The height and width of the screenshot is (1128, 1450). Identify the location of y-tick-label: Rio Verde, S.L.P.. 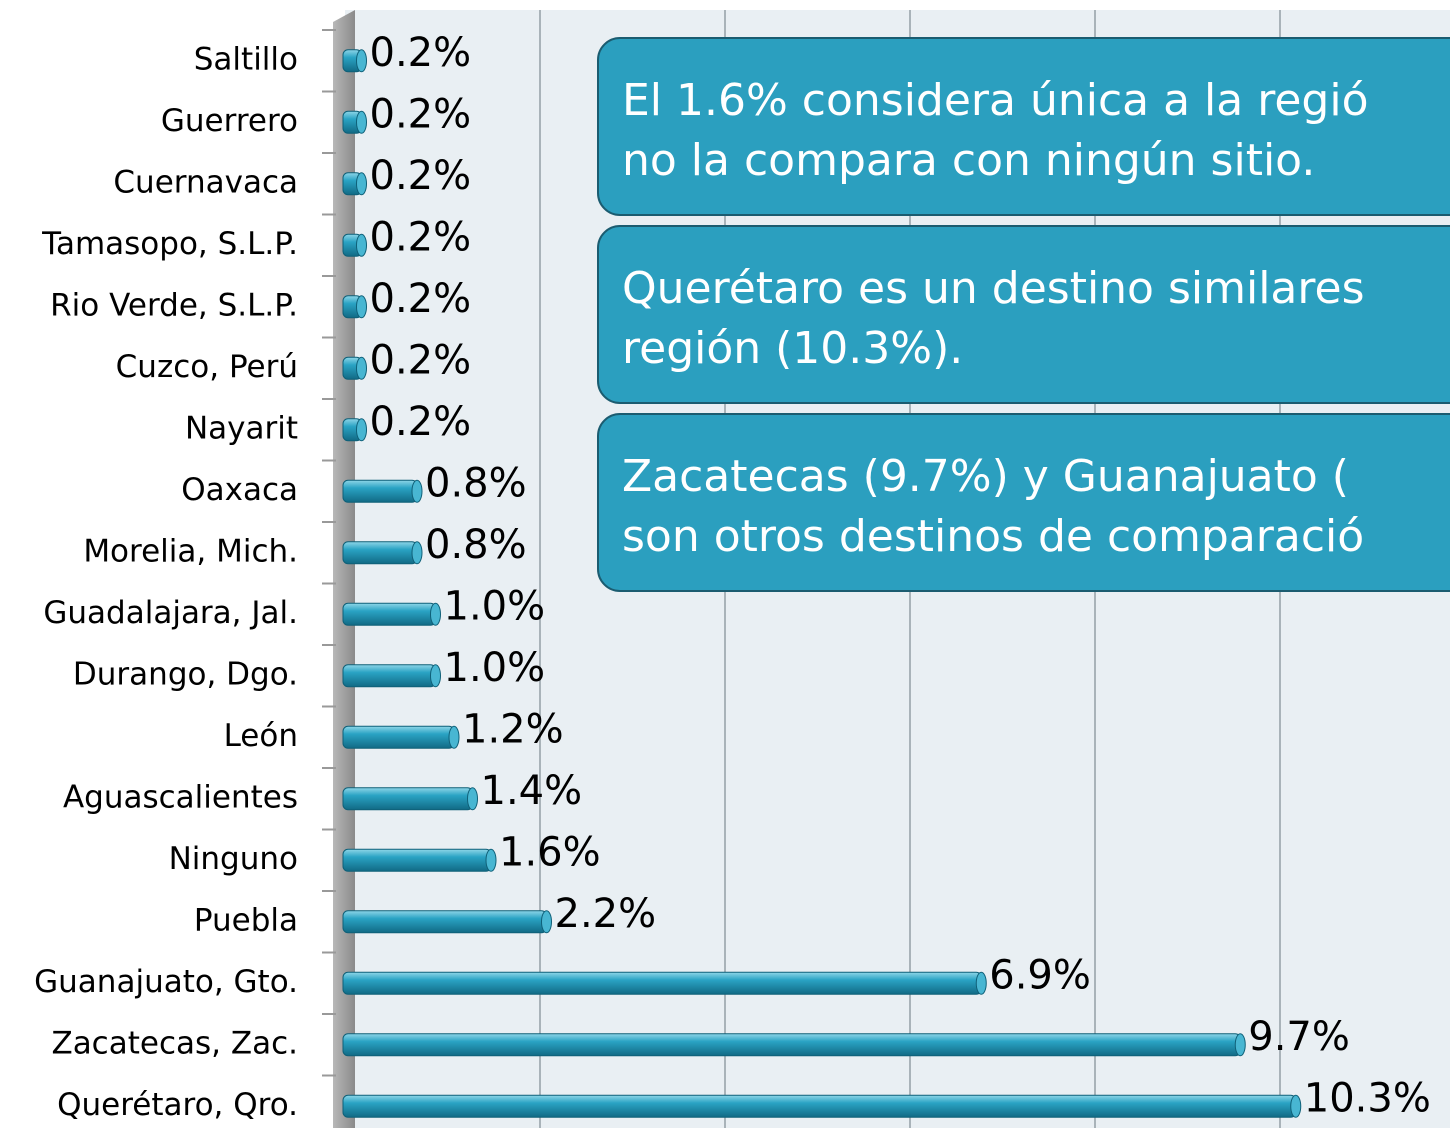
(174, 305).